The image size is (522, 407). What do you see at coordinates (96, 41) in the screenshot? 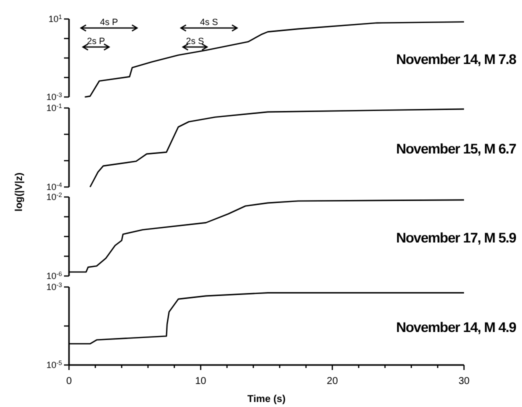
I see `annotation: 2s P` at bounding box center [96, 41].